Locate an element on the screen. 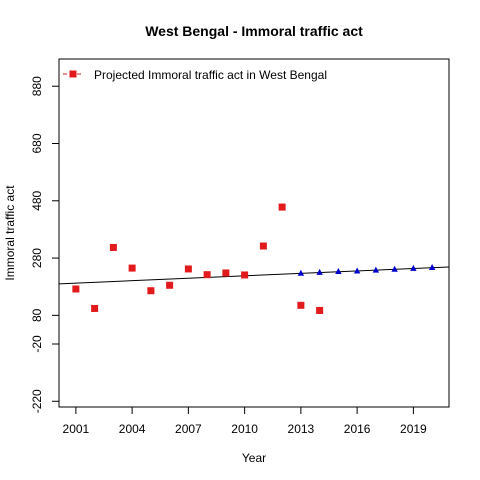  x-tick-label: 2019 is located at coordinates (413, 429).